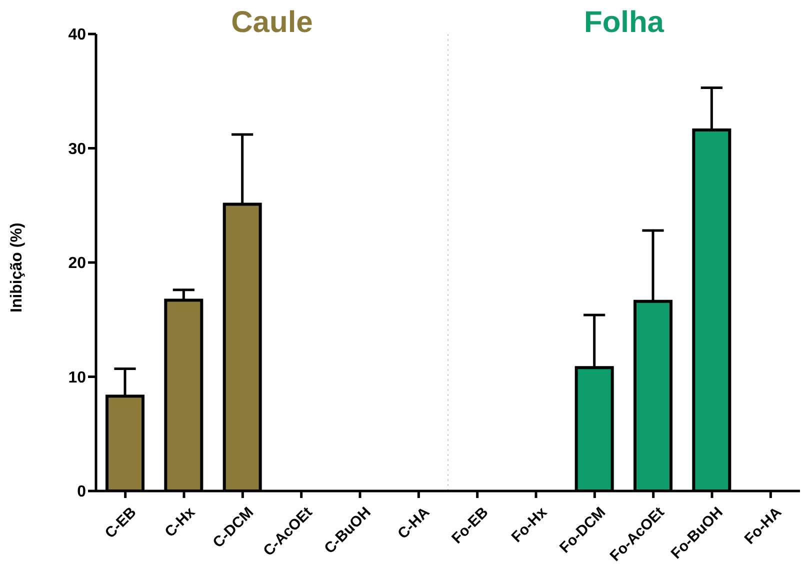  Describe the element at coordinates (81, 492) in the screenshot. I see `y-tick-label: 0` at that location.